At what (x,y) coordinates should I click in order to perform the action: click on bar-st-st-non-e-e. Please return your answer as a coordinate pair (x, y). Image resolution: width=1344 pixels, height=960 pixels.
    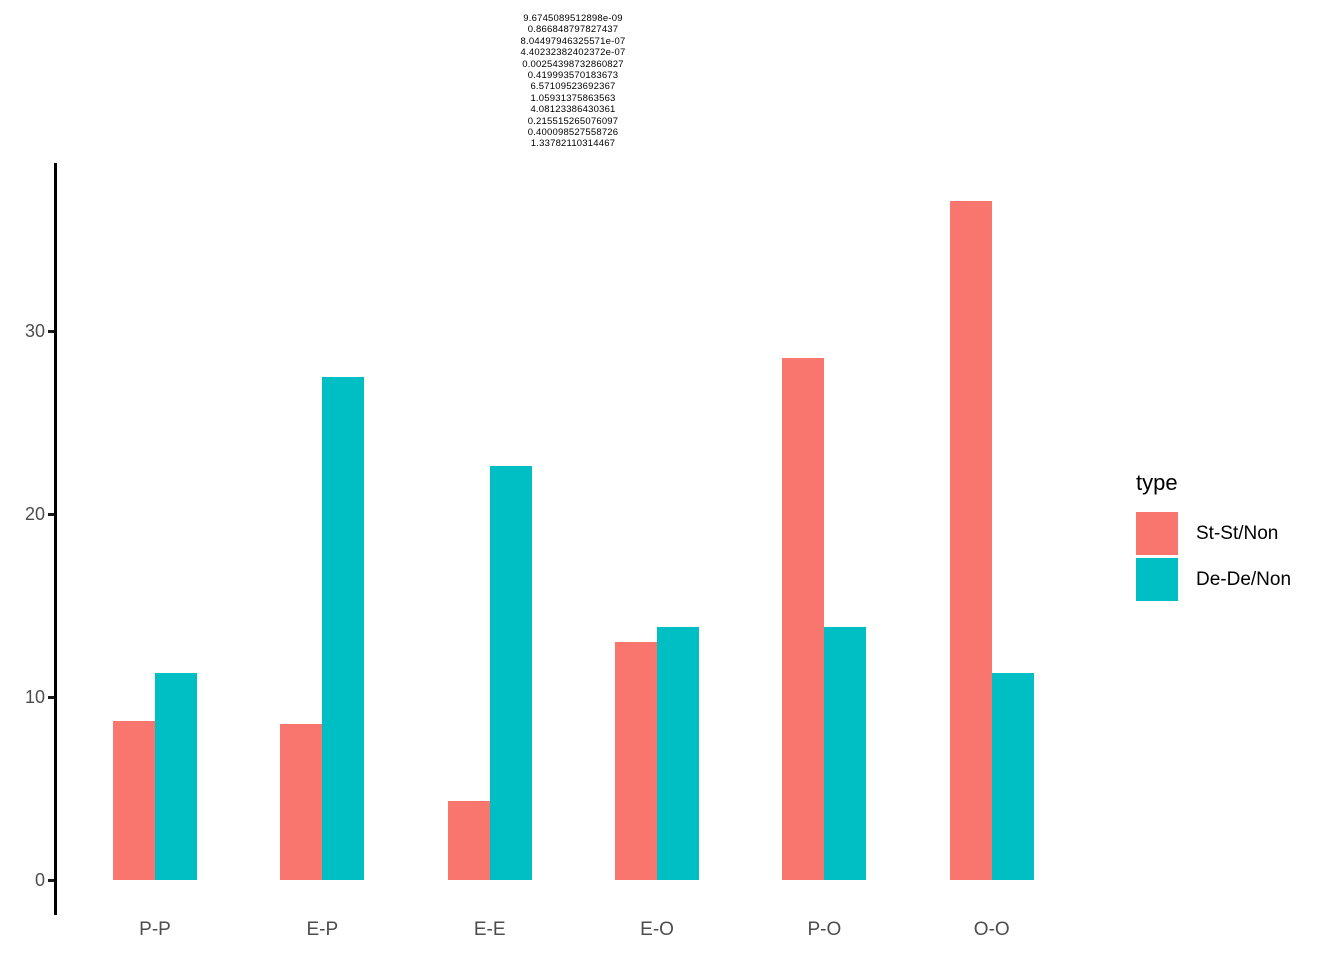
    Looking at the image, I should click on (468, 840).